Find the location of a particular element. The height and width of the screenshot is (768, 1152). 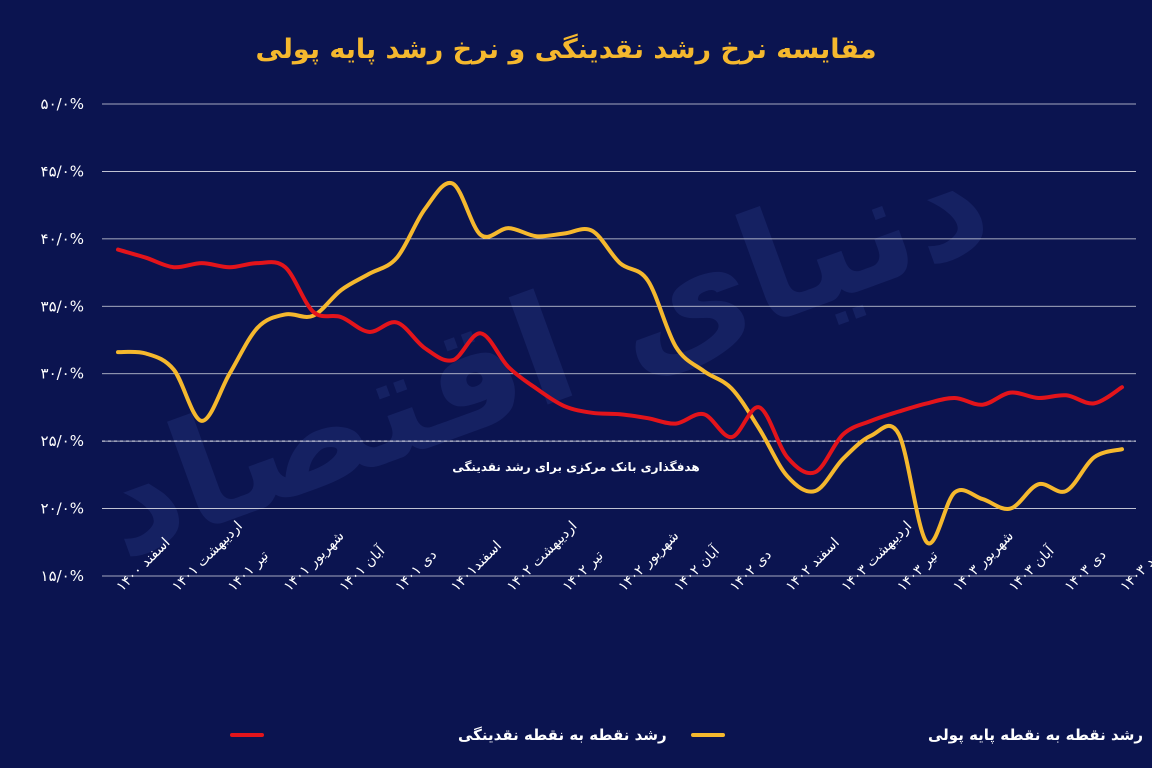

y-tick-label: ۴۰/۰% is located at coordinates (62, 239).